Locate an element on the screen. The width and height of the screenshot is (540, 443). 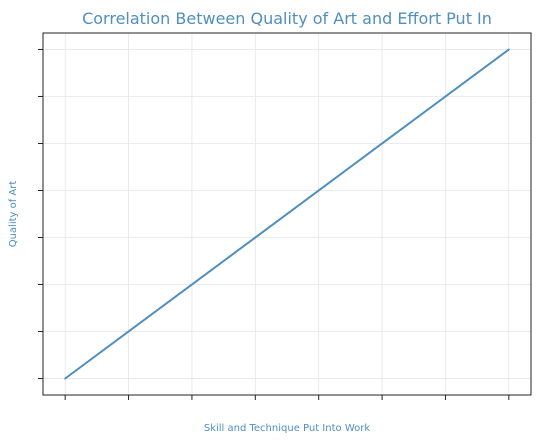
x-axis-label: Skill and Technique Put Into Work is located at coordinates (287, 428).